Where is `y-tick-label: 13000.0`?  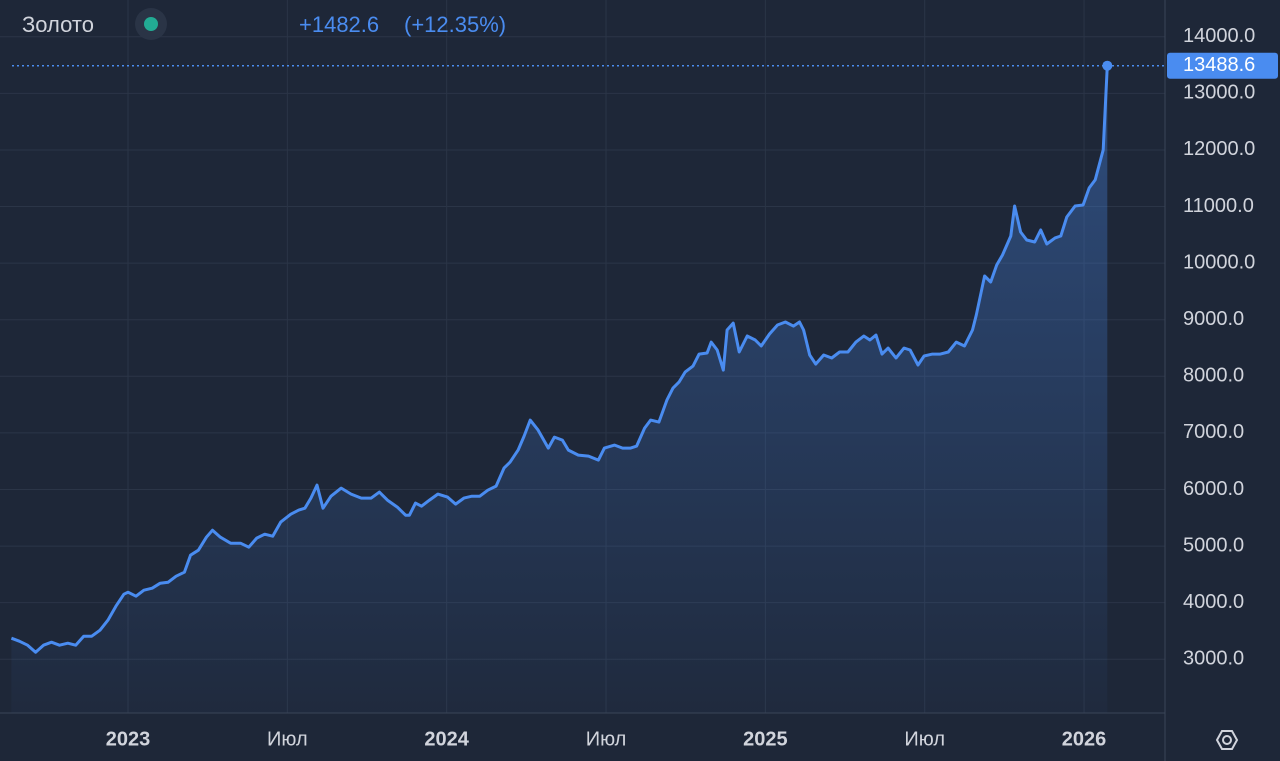
y-tick-label: 13000.0 is located at coordinates (1219, 93).